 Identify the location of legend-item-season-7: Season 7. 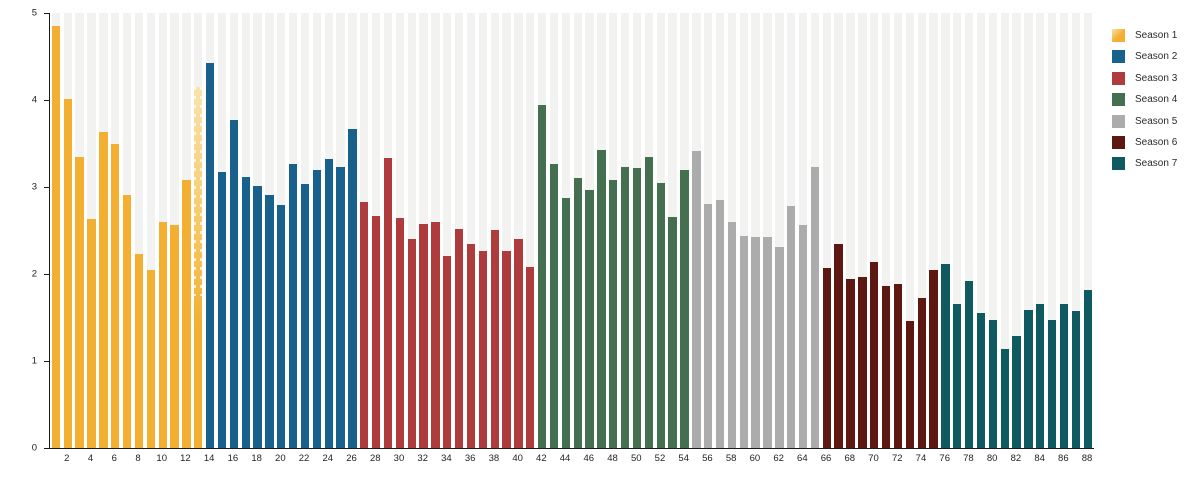
(1144, 164).